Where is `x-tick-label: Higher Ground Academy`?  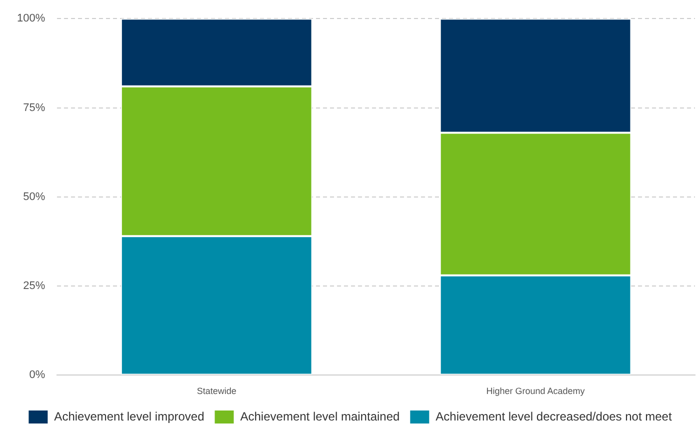 x-tick-label: Higher Ground Academy is located at coordinates (536, 391).